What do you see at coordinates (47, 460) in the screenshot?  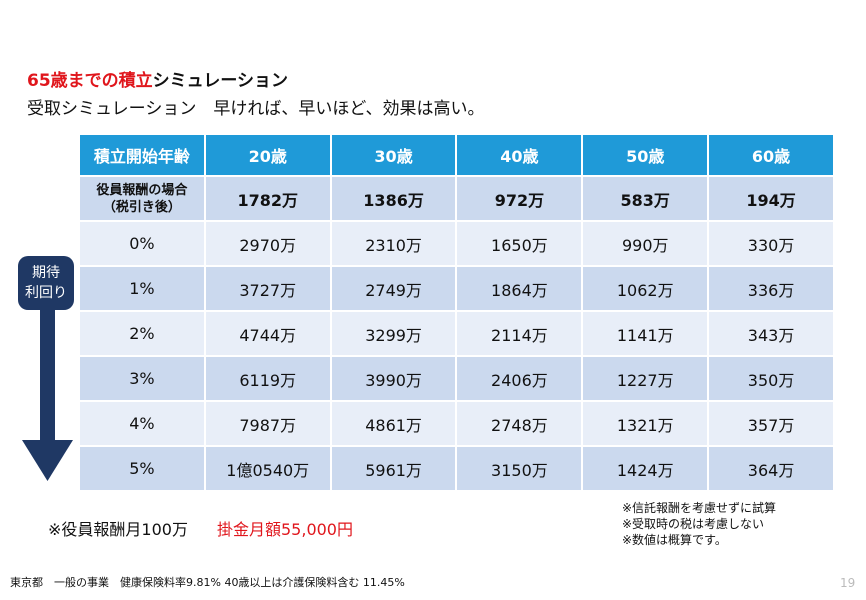 I see `arrow-head` at bounding box center [47, 460].